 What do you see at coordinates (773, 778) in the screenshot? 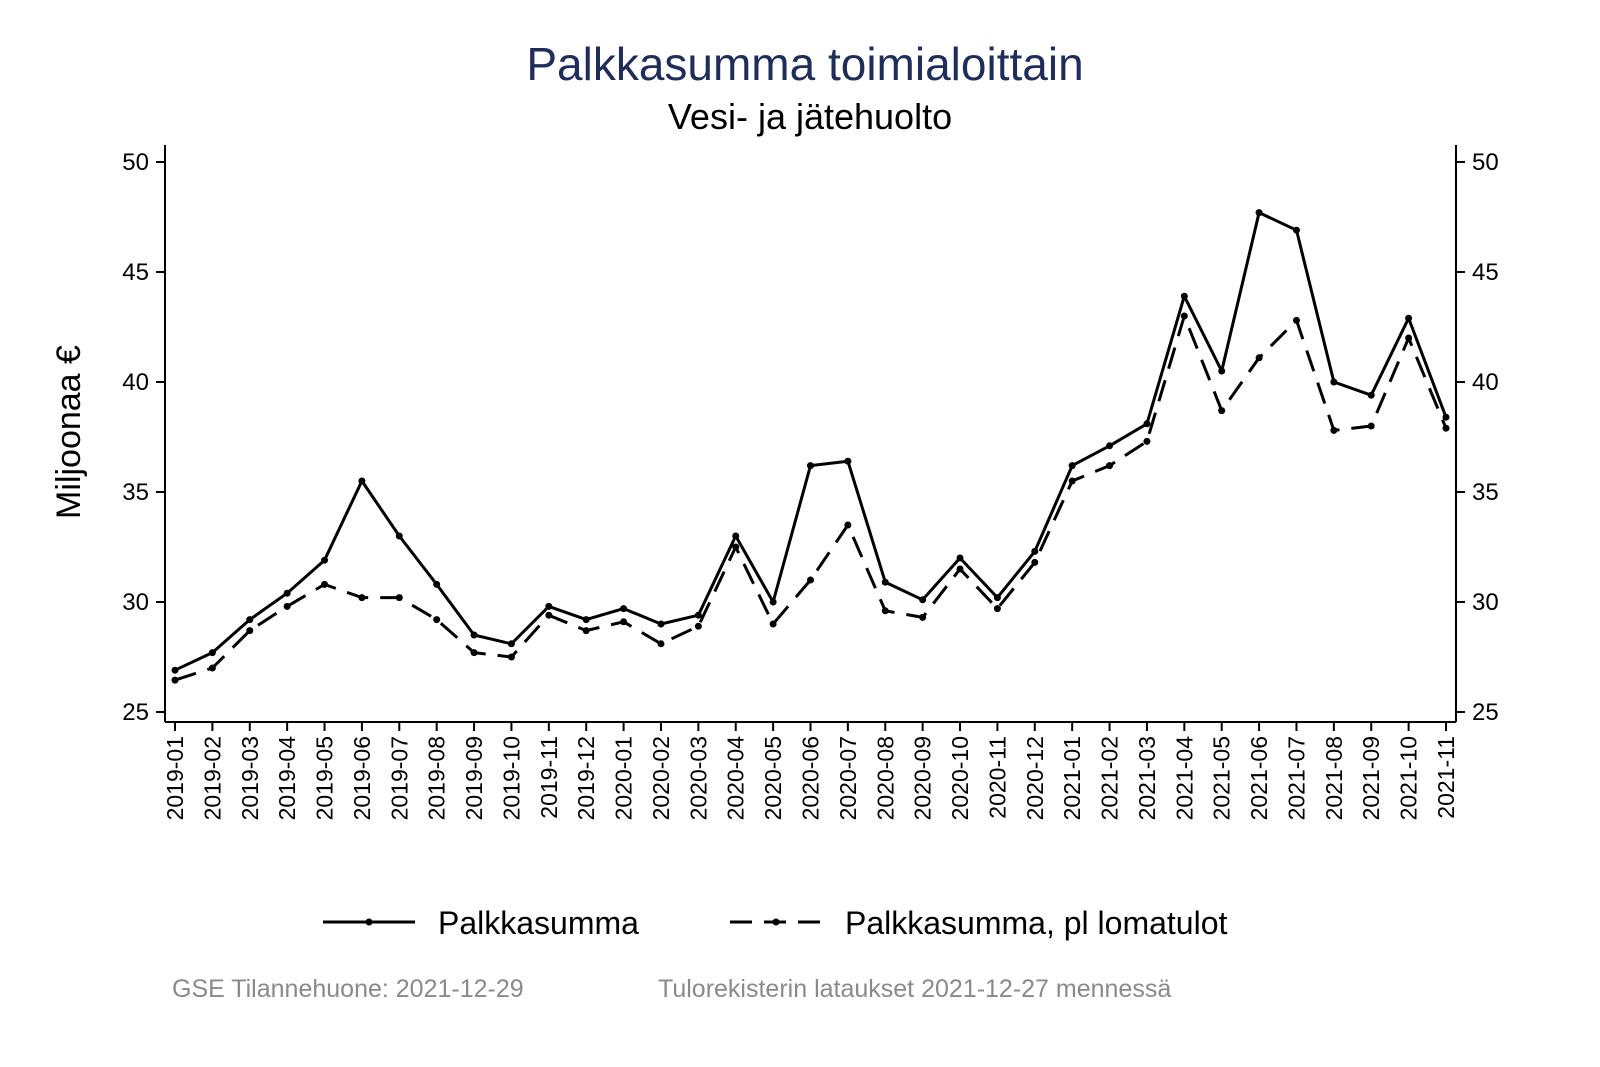
I see `x-tick-label: 2020-05` at bounding box center [773, 778].